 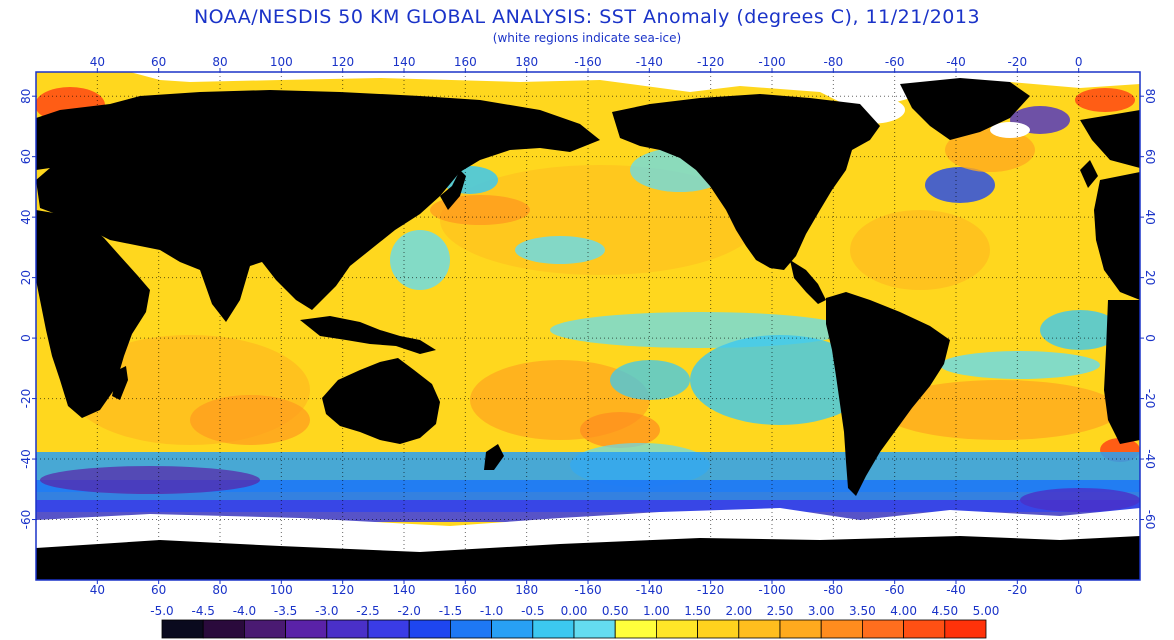 What do you see at coordinates (465, 62) in the screenshot?
I see `lon-tick-label-top: 160` at bounding box center [465, 62].